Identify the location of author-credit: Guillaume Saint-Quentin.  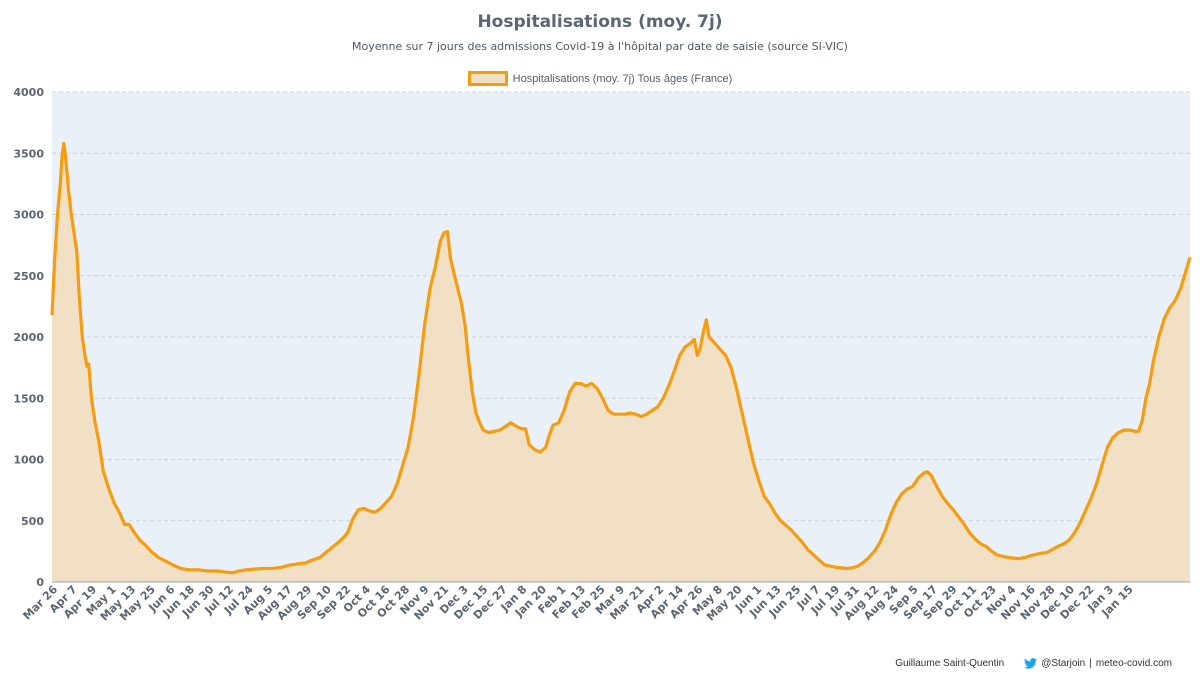
(950, 663).